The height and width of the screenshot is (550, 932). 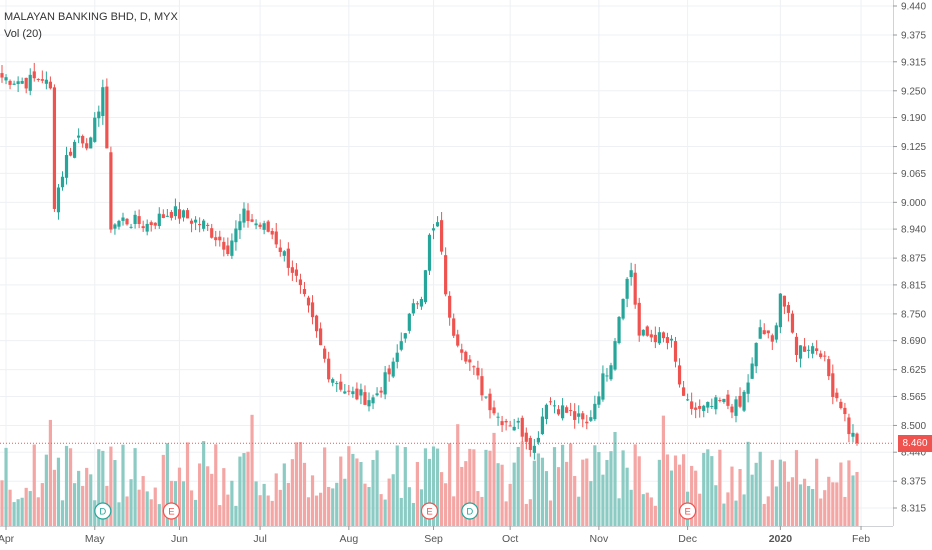 I want to click on y-tick-label: 8.500, so click(x=913, y=426).